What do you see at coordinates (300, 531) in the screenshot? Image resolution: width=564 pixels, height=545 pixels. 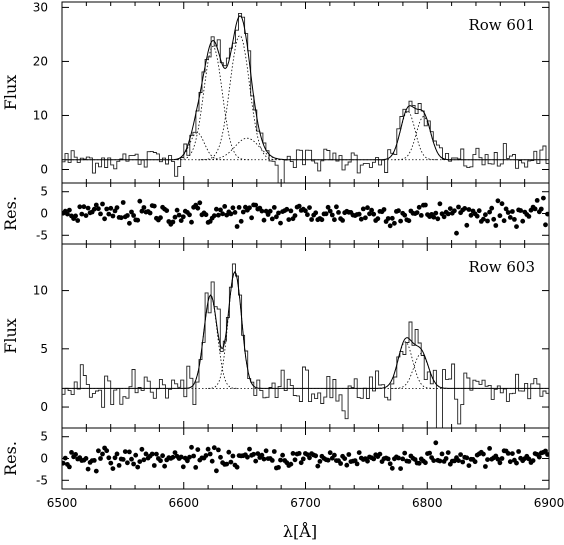 I see `x-axis-label: λ[Å]` at bounding box center [300, 531].